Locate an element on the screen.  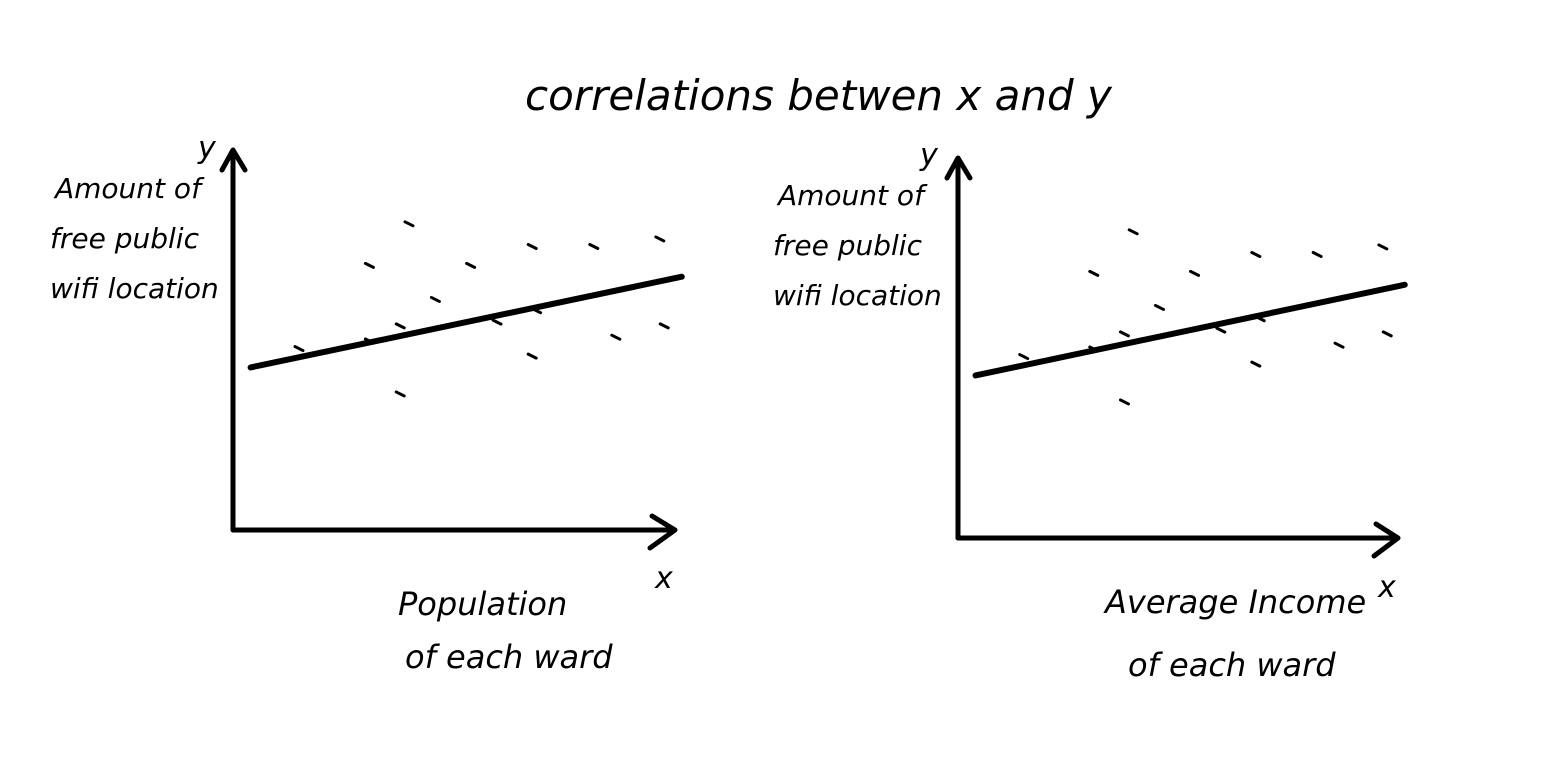
chart-1-ylabel-line-2: free public is located at coordinates (125, 238).